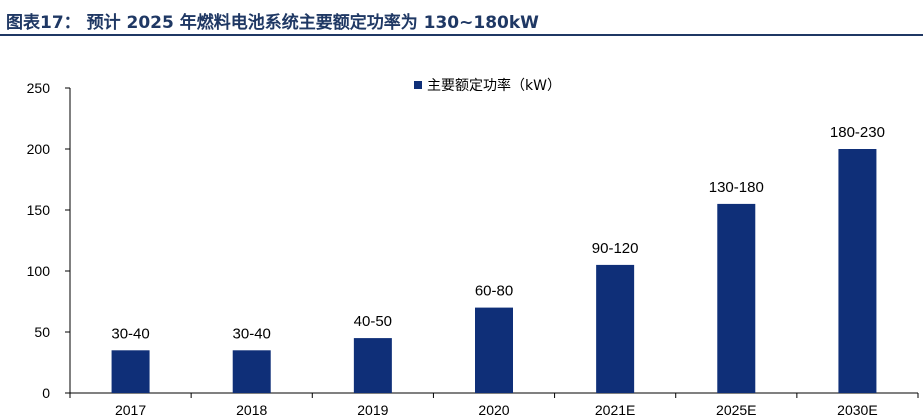 Image resolution: width=923 pixels, height=419 pixels. Describe the element at coordinates (39, 210) in the screenshot. I see `y-tick-label: 150` at that location.